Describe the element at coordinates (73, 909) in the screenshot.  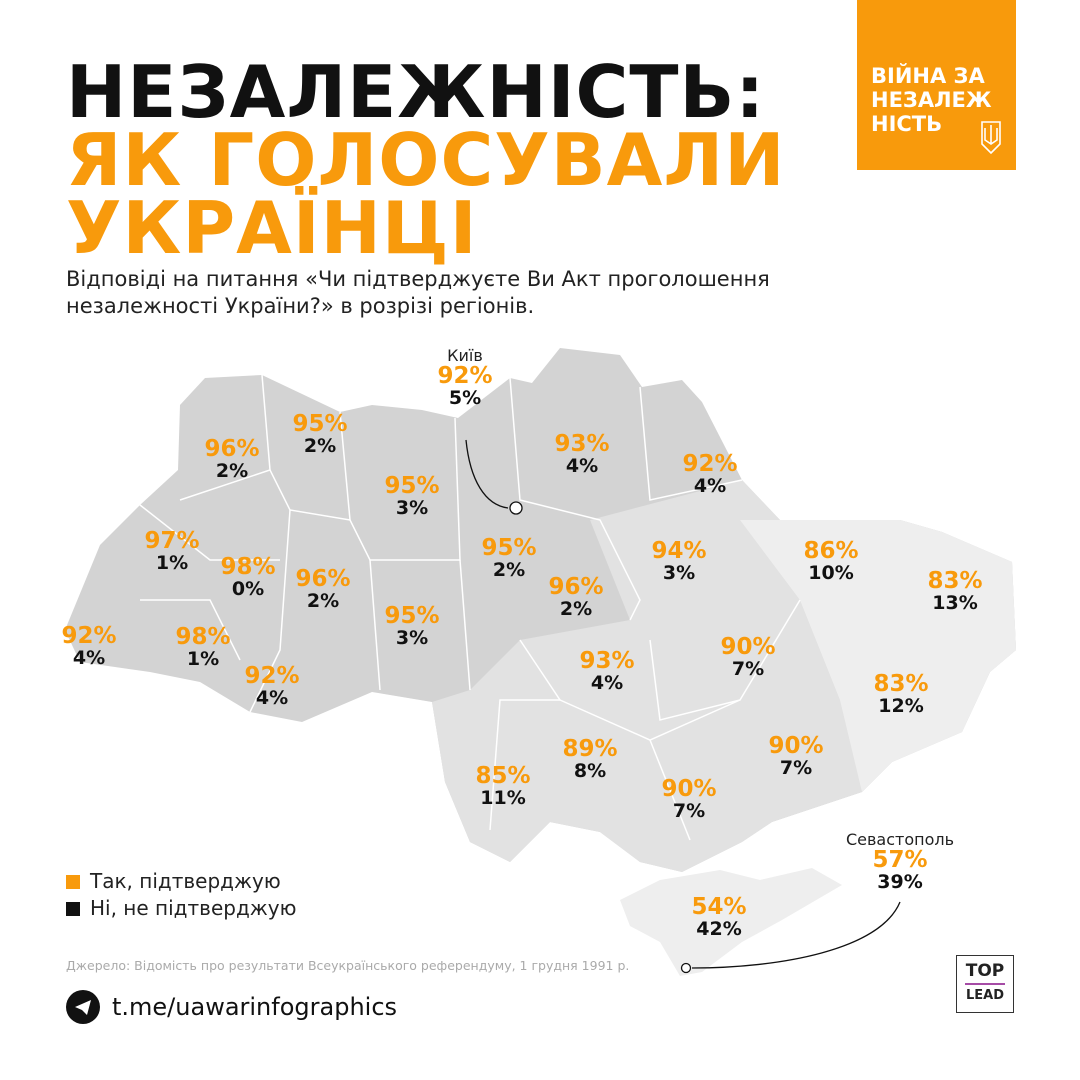
I see `legend-swatch-no` at that location.